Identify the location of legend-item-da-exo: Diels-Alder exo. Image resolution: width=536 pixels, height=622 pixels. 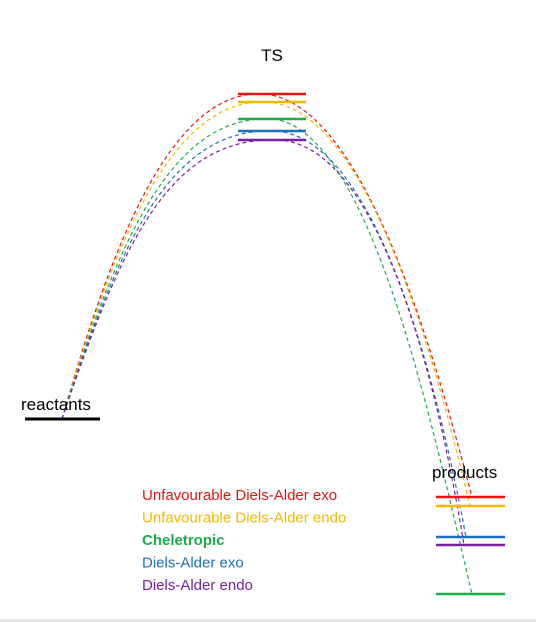
(193, 563).